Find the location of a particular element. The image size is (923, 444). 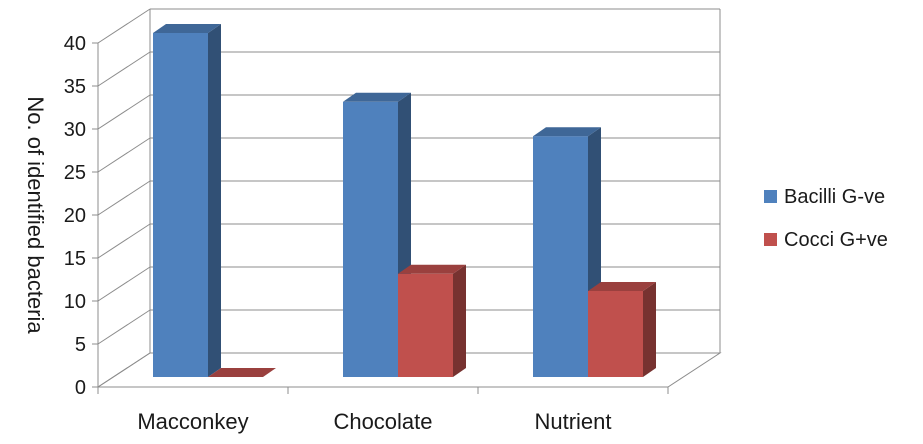

y-tick-label: 15 is located at coordinates (75, 259).